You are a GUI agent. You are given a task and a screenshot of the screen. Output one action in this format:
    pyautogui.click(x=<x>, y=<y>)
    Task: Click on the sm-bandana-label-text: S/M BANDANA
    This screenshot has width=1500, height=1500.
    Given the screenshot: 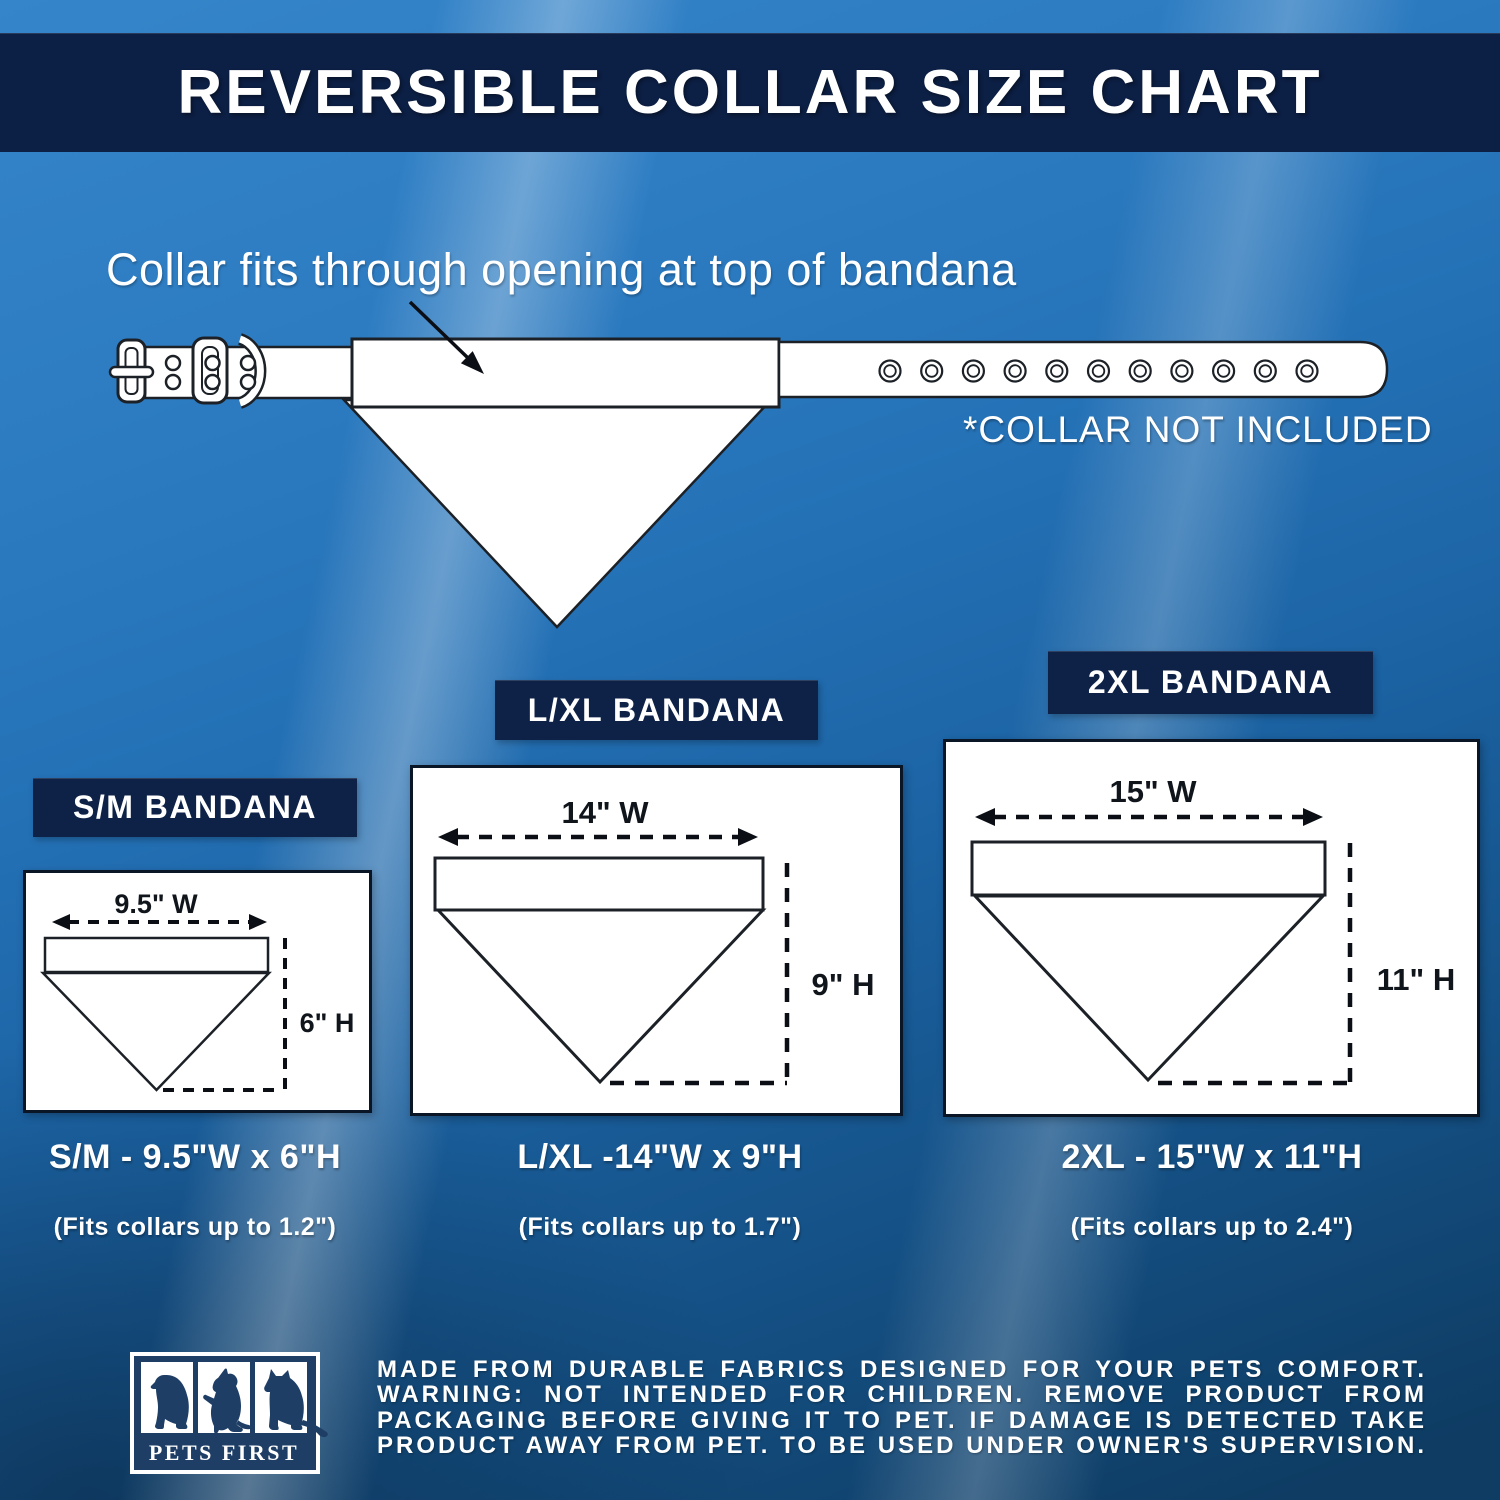 What is the action you would take?
    pyautogui.click(x=195, y=807)
    